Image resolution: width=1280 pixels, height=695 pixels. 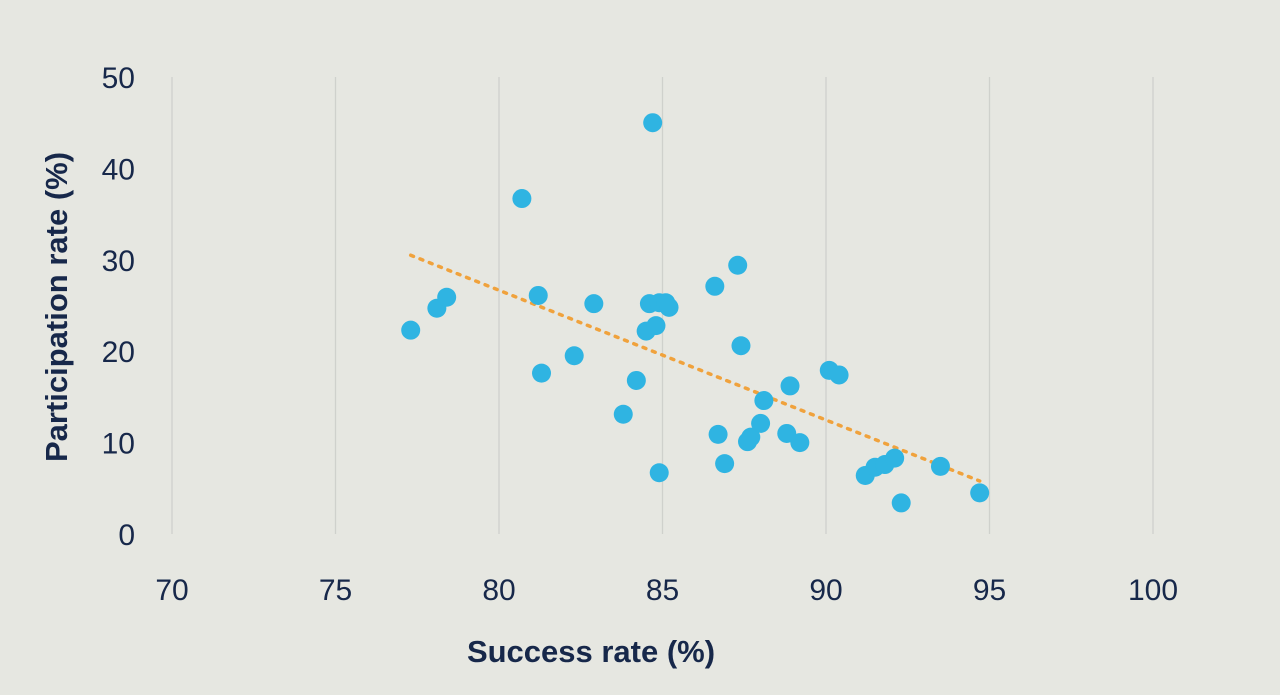 I want to click on x-axis-title: Success rate (%), so click(x=591, y=651).